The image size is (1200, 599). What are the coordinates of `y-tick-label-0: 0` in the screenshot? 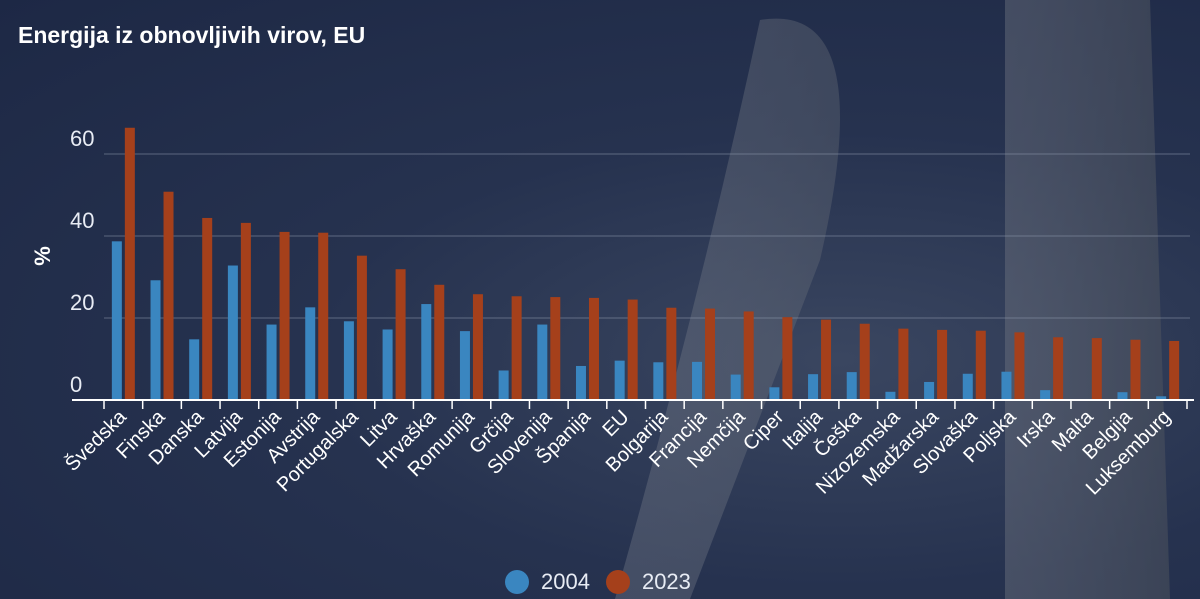 It's located at (76, 384).